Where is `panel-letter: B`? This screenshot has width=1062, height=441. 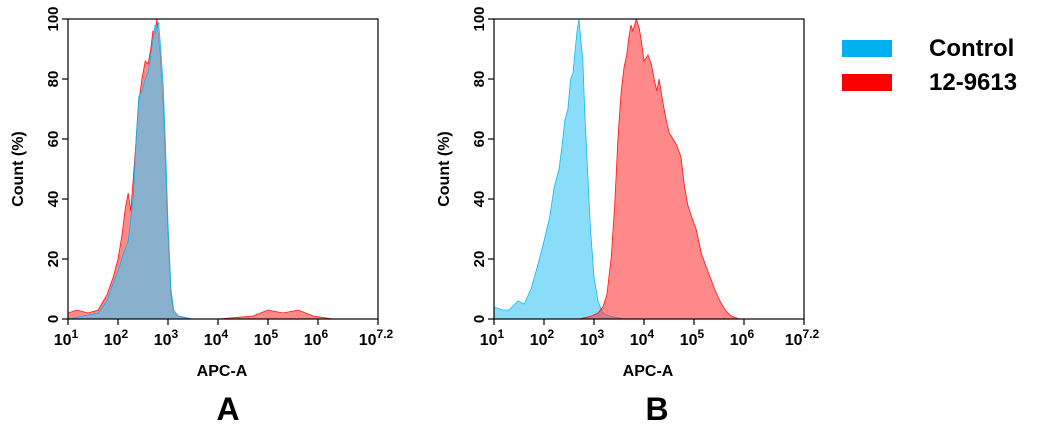 panel-letter: B is located at coordinates (656, 409).